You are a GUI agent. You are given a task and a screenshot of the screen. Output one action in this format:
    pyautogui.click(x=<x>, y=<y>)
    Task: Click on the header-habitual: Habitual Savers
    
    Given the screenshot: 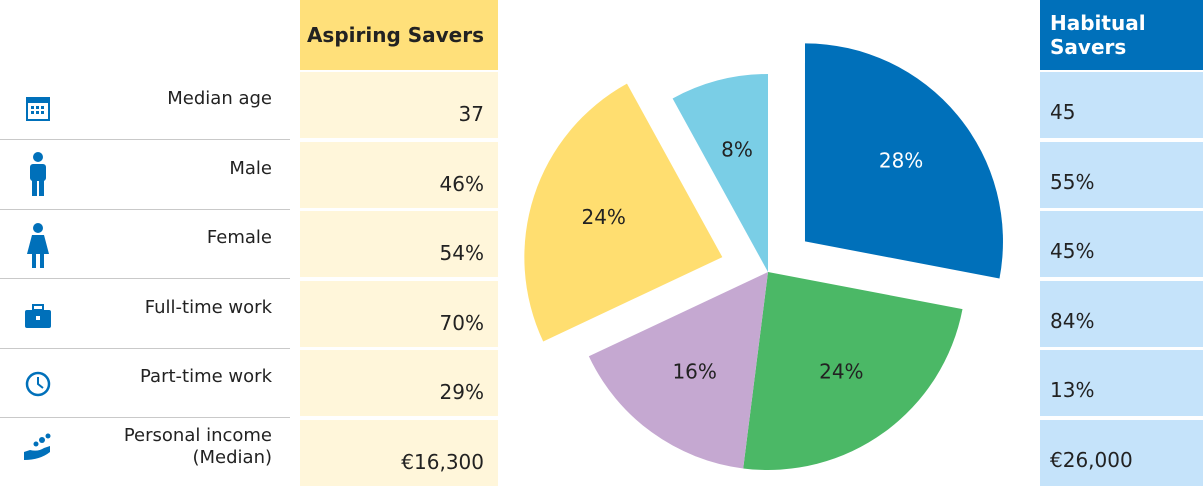 What is the action you would take?
    pyautogui.click(x=1121, y=35)
    